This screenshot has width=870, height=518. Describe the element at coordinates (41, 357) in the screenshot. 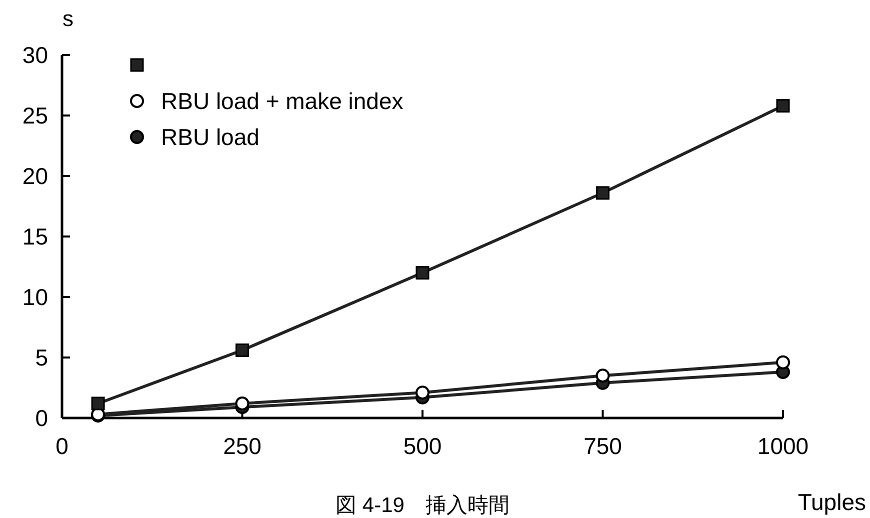

I see `y-tick-label: 5` at that location.